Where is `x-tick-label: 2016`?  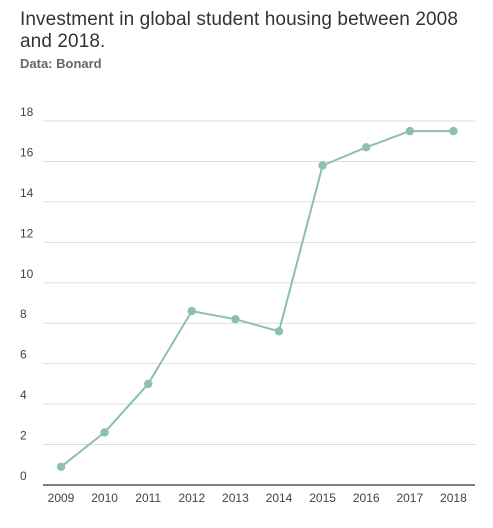 x-tick-label: 2016 is located at coordinates (366, 498).